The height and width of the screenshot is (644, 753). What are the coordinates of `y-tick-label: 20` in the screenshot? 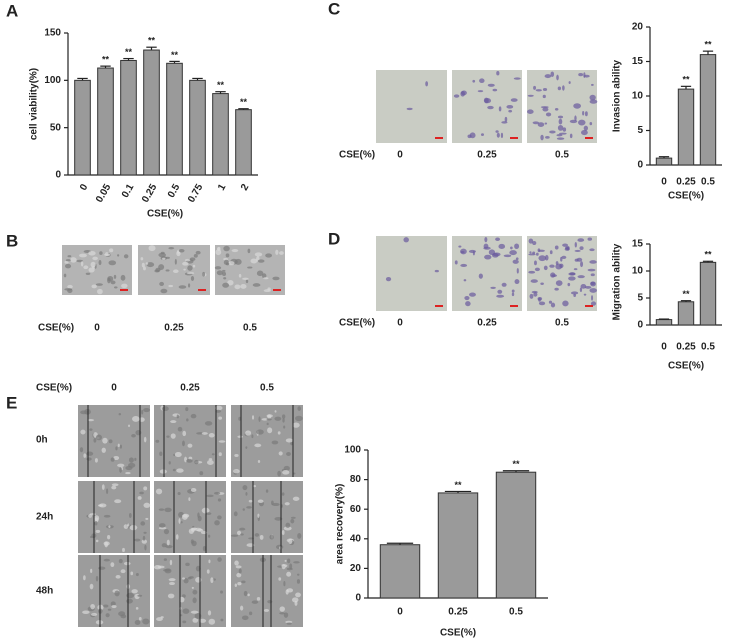 It's located at (638, 27).